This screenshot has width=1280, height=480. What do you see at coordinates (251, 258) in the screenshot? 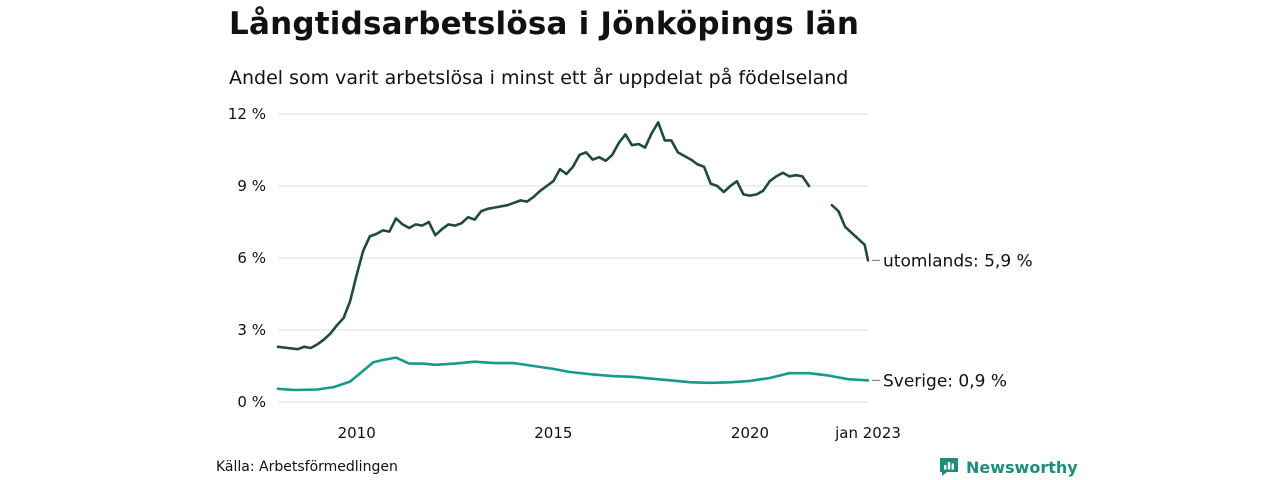
I see `y-tick-label: 6 %` at bounding box center [251, 258].